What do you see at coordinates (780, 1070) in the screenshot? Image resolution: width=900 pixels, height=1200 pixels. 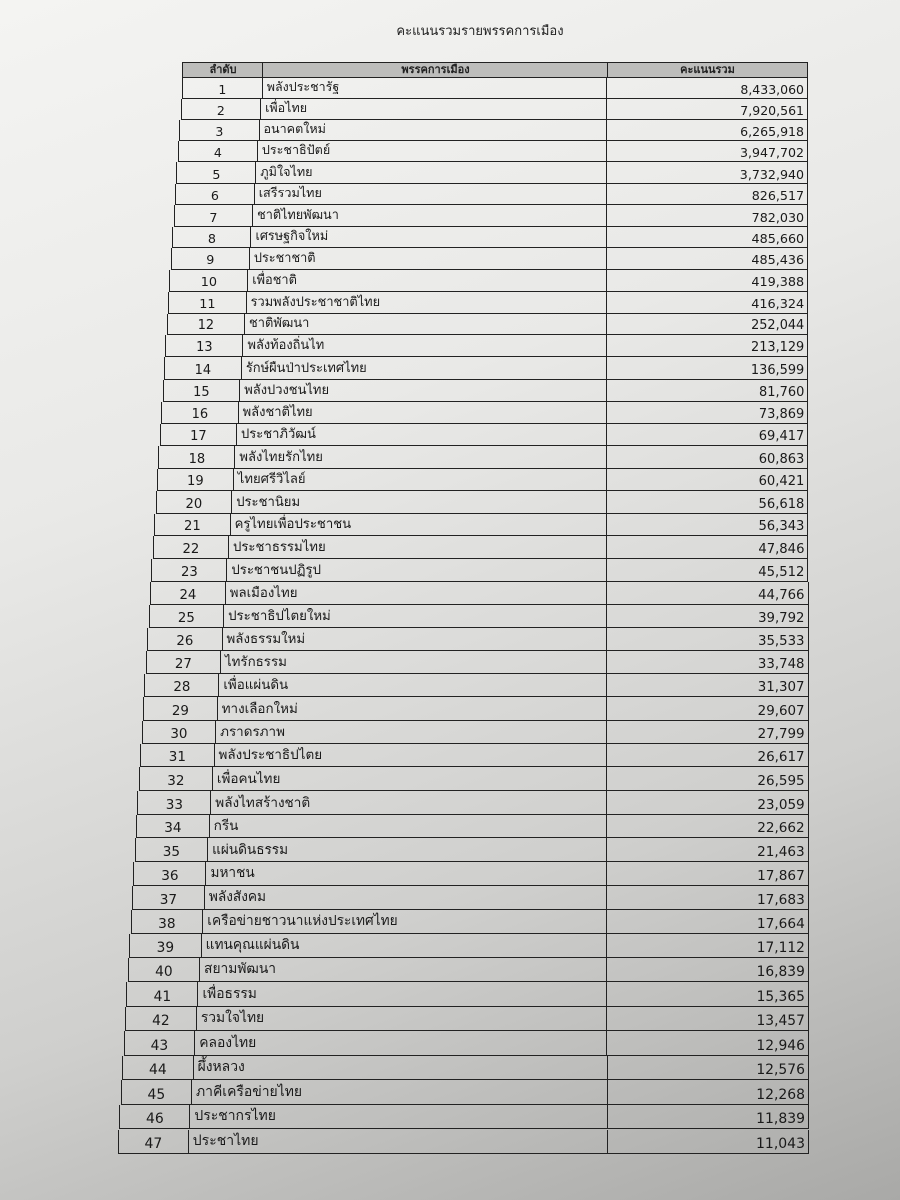 I see `votes-cell: 12,576` at bounding box center [780, 1070].